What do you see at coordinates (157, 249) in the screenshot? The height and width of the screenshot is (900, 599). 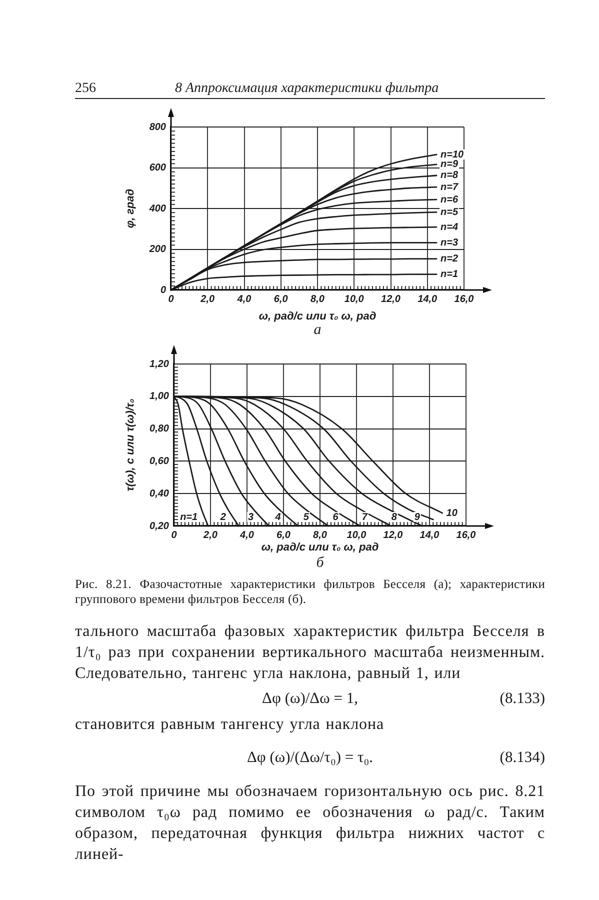 I see `y-tick-label: 200` at bounding box center [157, 249].